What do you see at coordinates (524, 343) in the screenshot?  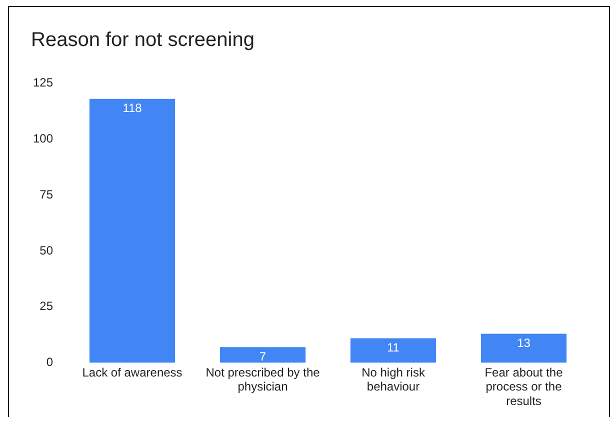 I see `data-label: 13` at bounding box center [524, 343].